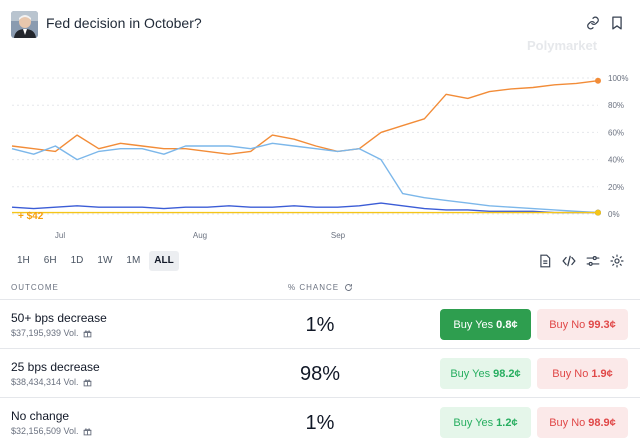  What do you see at coordinates (320, 24) in the screenshot?
I see `market-header: Fed decision in October?` at bounding box center [320, 24].